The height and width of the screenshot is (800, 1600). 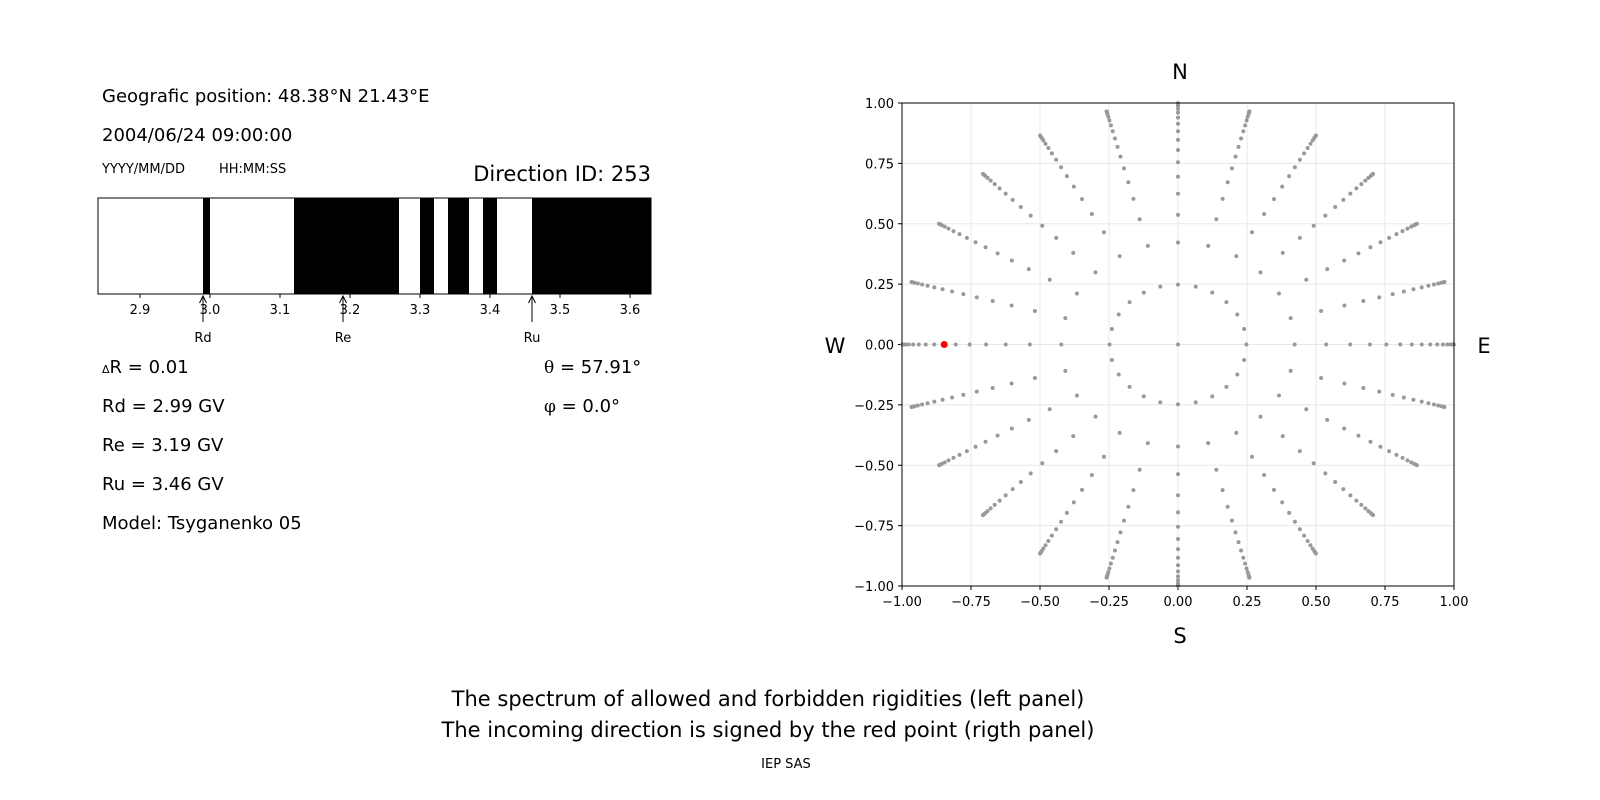 What do you see at coordinates (1247, 602) in the screenshot?
I see `x-tick-label: 0.25` at bounding box center [1247, 602].